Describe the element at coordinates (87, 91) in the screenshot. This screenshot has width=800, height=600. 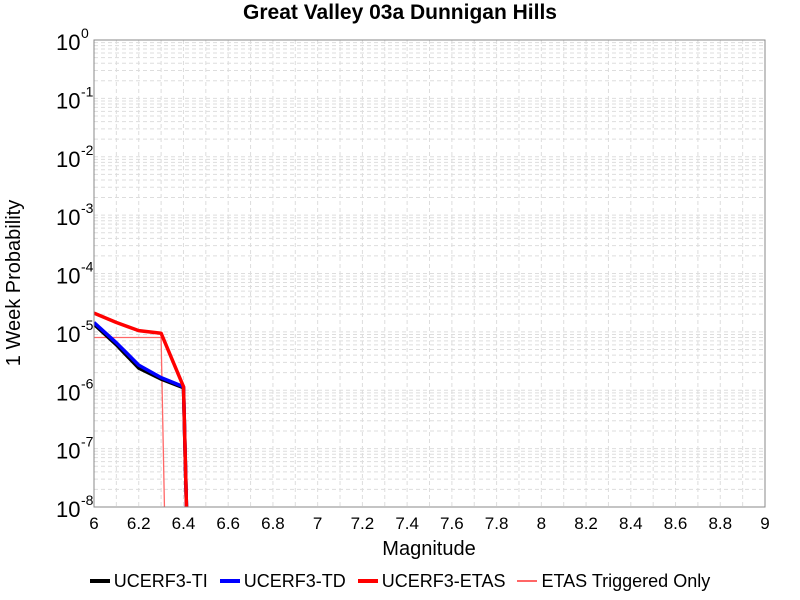
I see `y-tick-exponent: -1` at that location.